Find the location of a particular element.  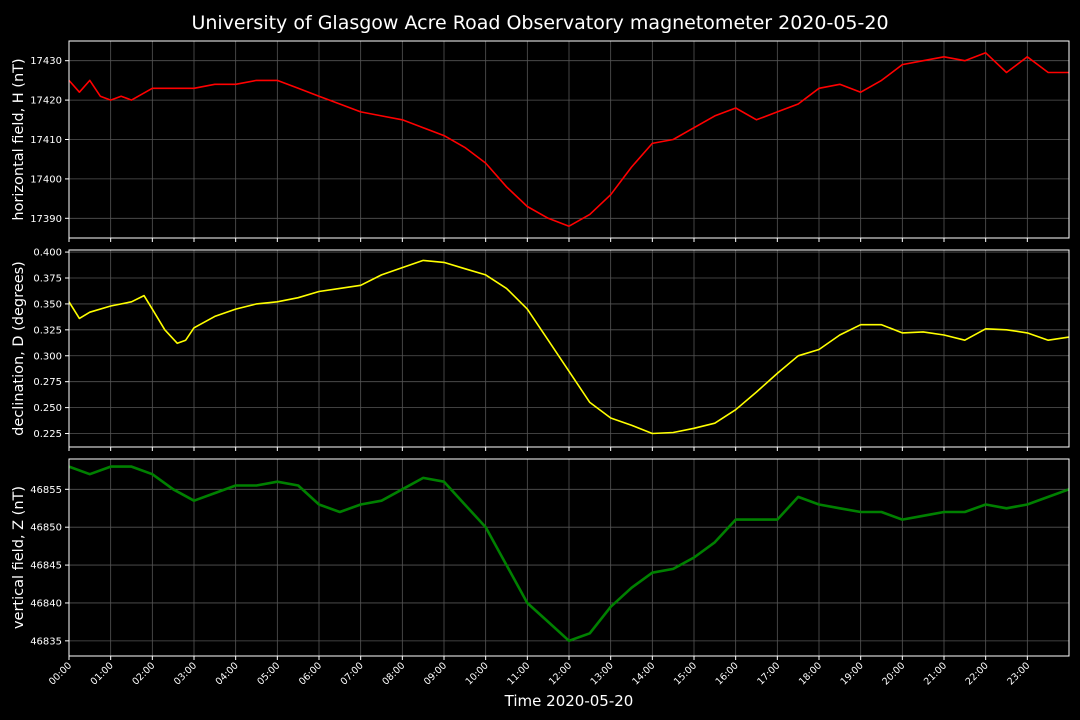

y-tick-label: 0.375 is located at coordinates (47, 278).